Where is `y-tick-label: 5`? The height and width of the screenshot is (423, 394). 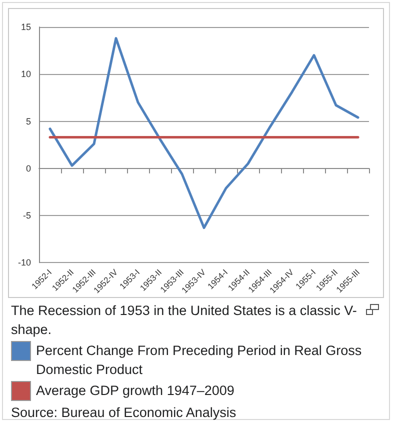 y-tick-label: 5 is located at coordinates (28, 121).